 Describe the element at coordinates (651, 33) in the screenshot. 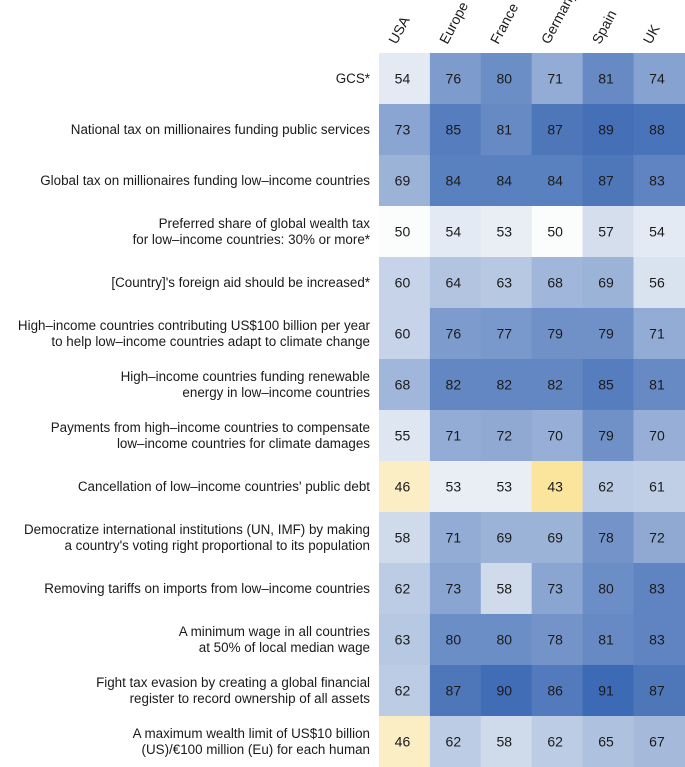

I see `column-header-uk: UK` at that location.